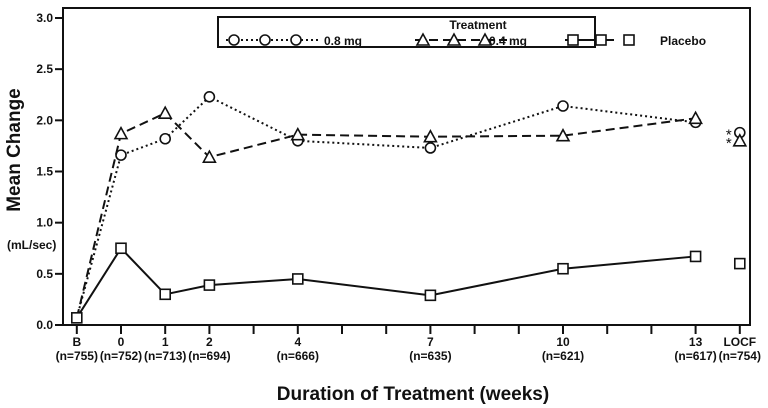 The image size is (768, 408). Describe the element at coordinates (44, 172) in the screenshot. I see `y-tick-label: 1.5` at that location.